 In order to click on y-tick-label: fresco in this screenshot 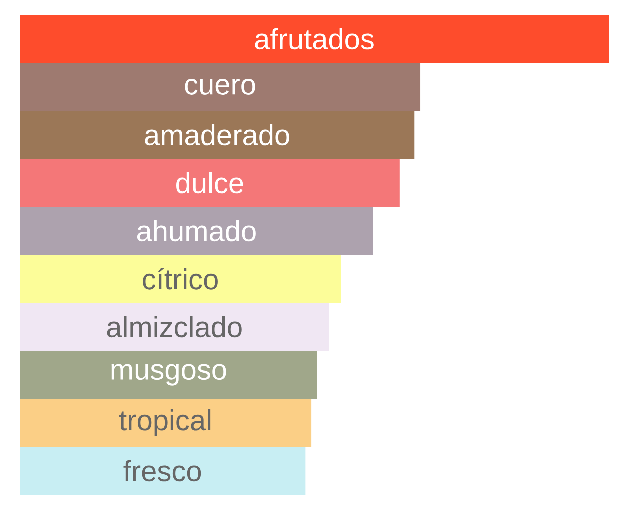, I will do `click(163, 471)`.